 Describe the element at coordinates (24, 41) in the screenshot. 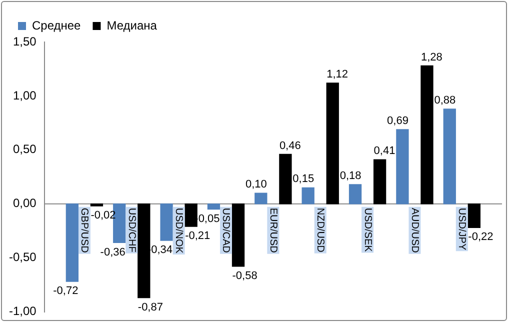

I see `y-tick-label: 1,50` at that location.